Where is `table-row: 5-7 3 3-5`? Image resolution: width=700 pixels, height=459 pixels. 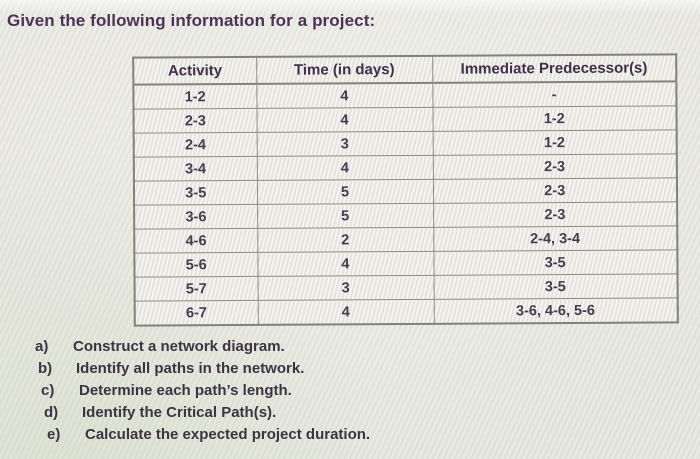 table-row: 5-7 3 3-5 is located at coordinates (406, 287).